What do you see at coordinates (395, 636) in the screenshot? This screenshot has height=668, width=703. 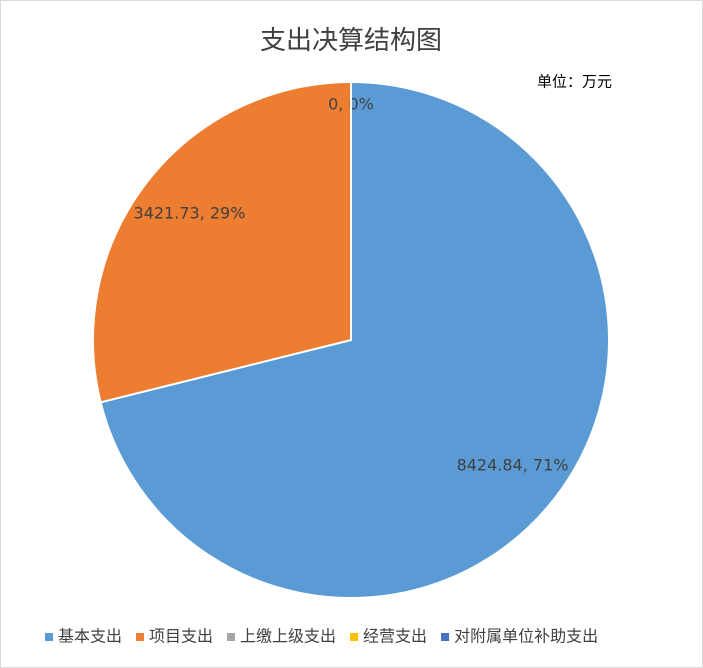 I see `legend-label: 经营支出` at bounding box center [395, 636].